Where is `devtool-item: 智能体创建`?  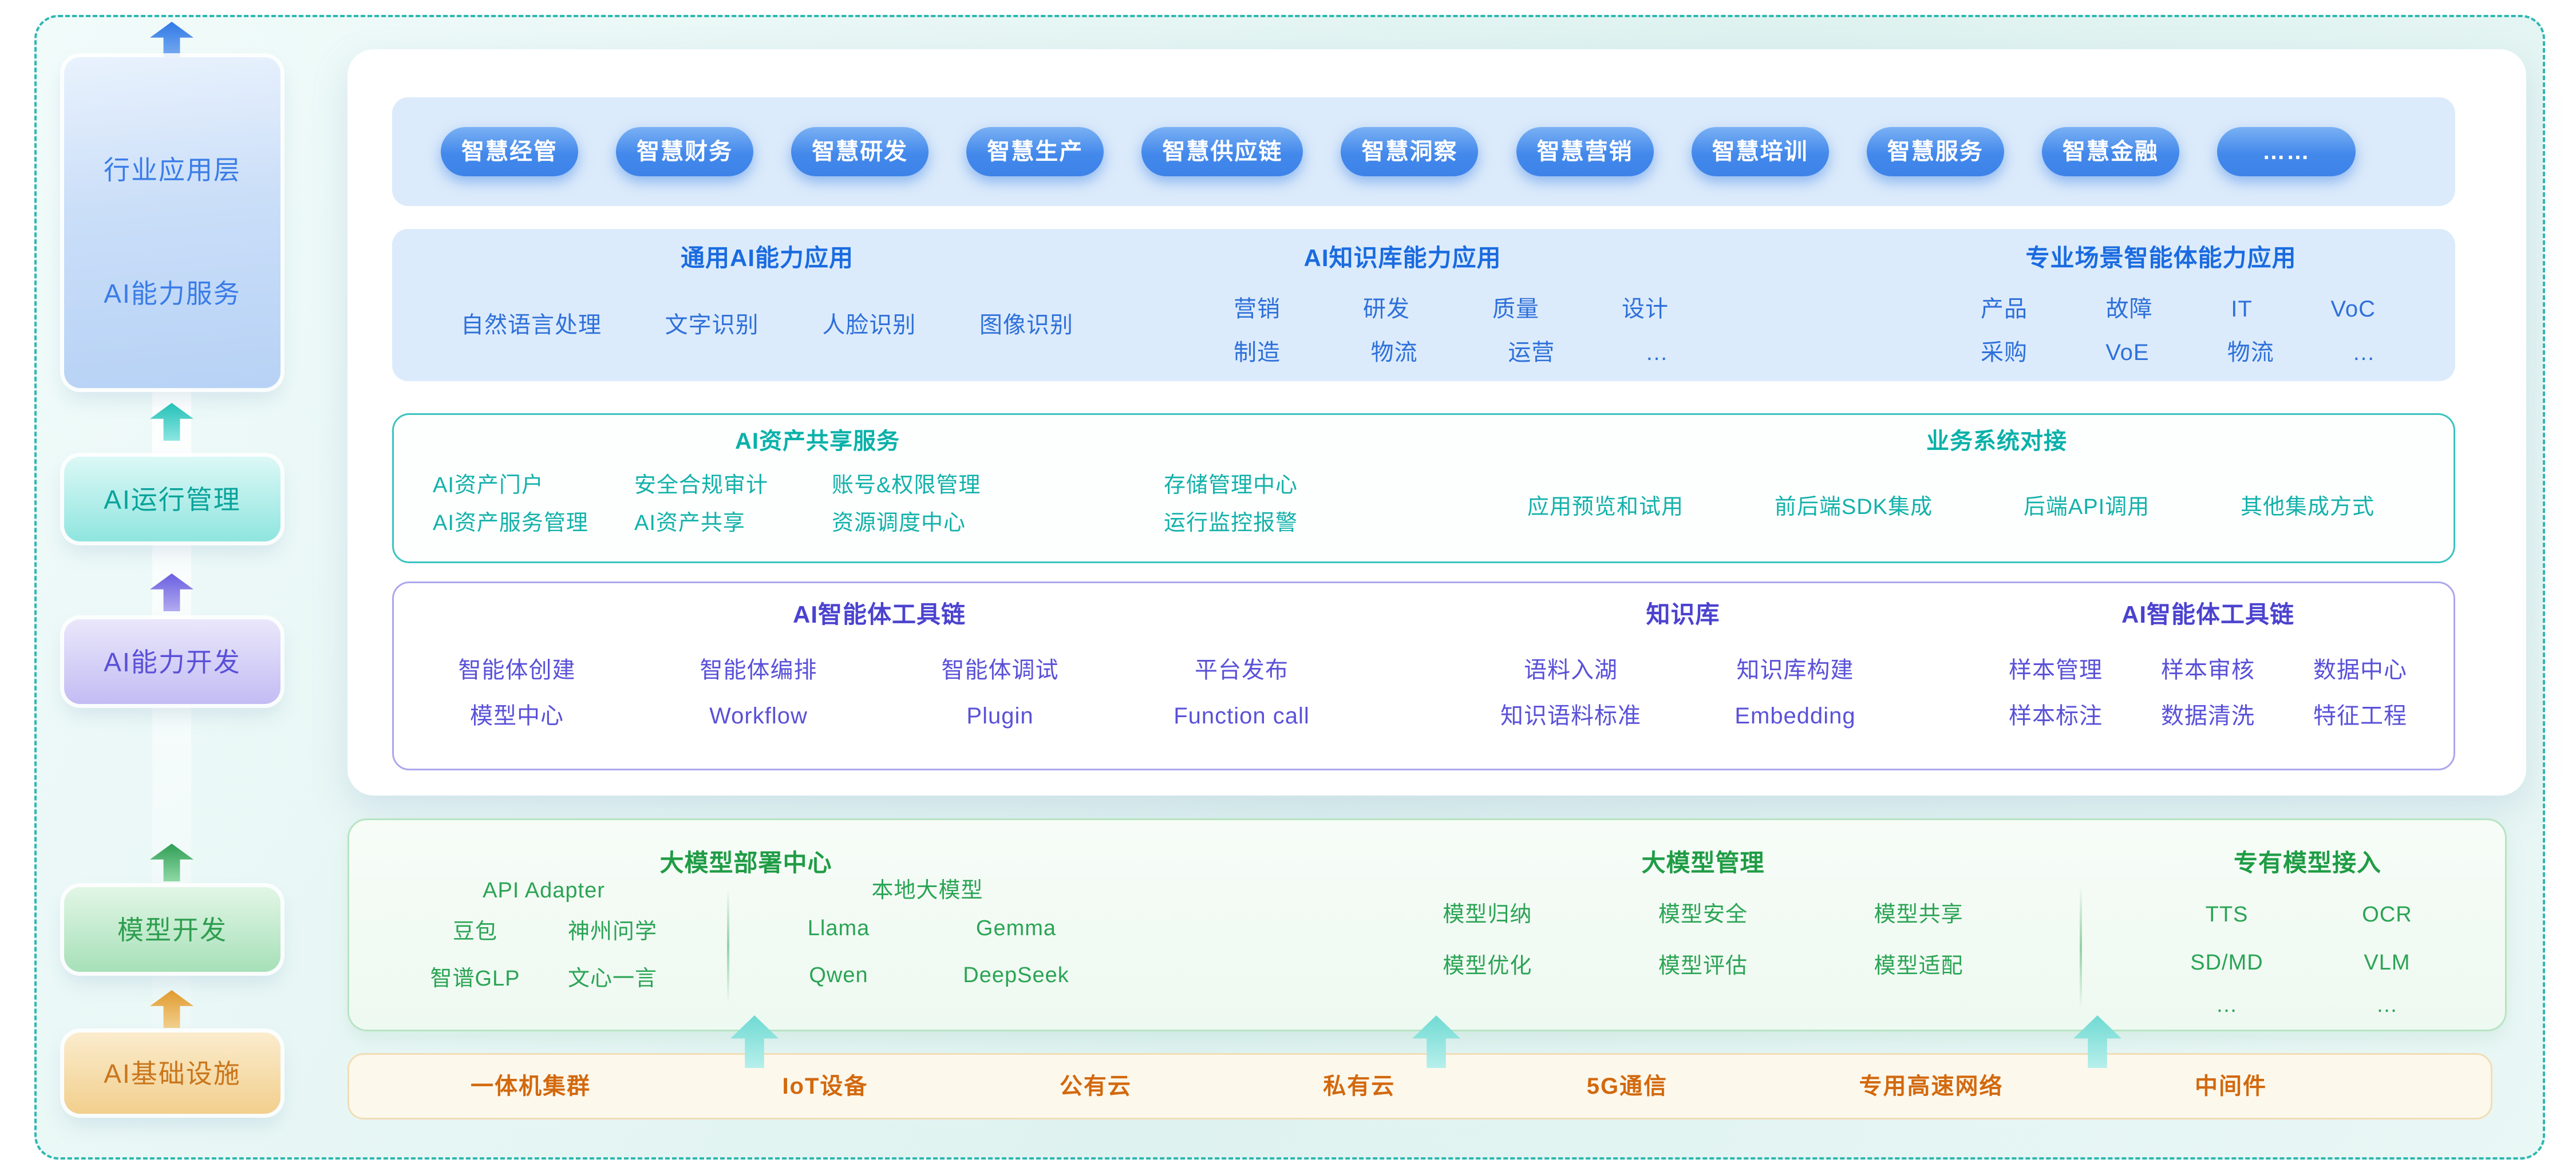
devtool-item: 智能体创建 is located at coordinates (517, 671).